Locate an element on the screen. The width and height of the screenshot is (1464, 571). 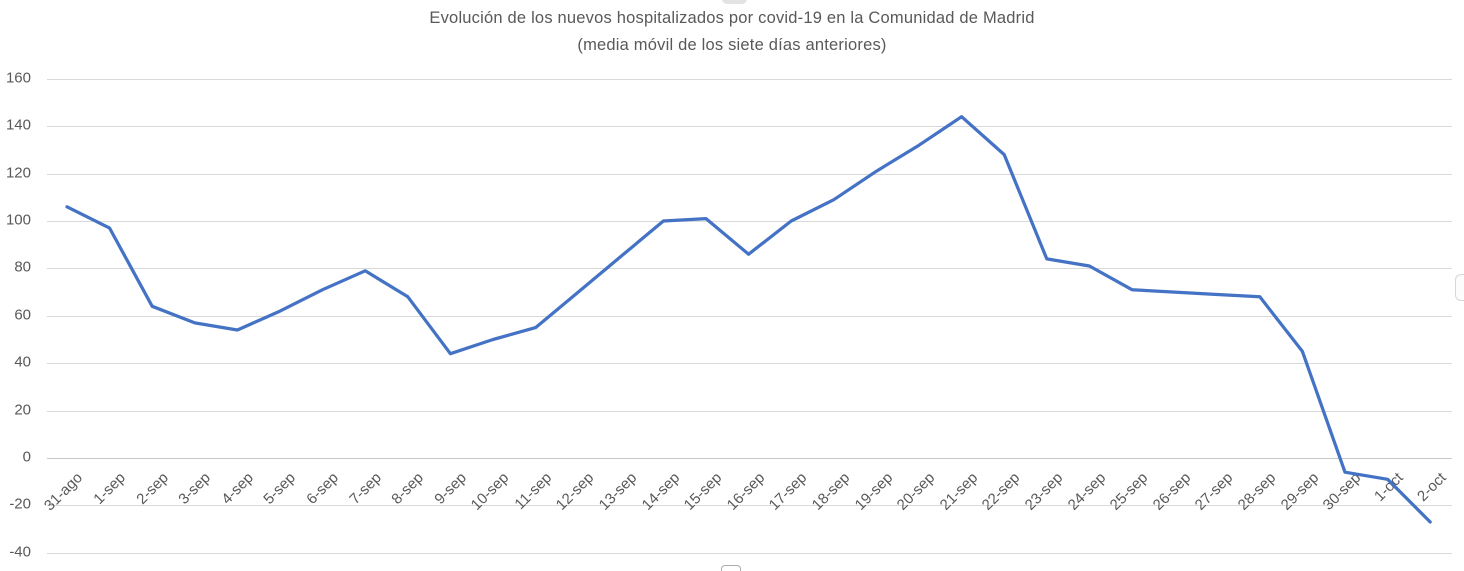
x-axis-label: 13-sep is located at coordinates (618, 491).